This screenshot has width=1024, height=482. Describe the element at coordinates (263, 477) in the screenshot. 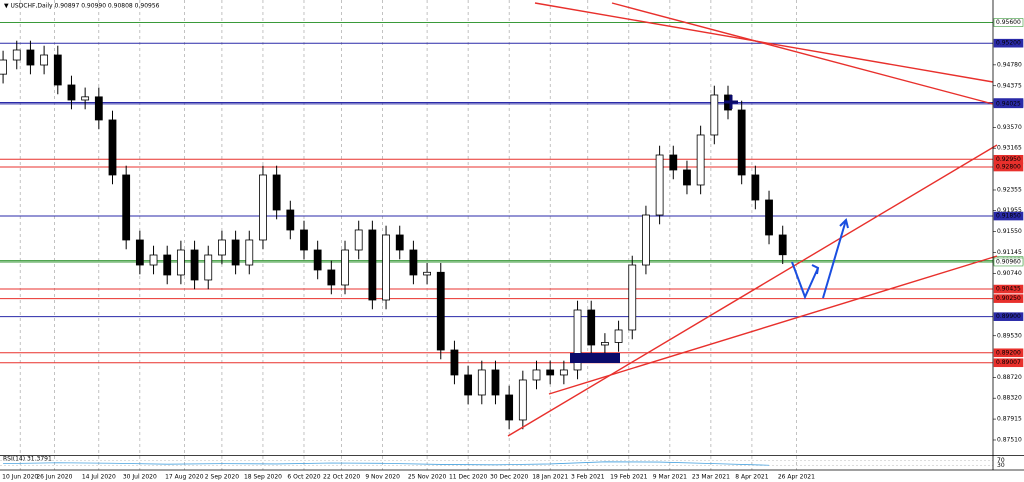

I see `x-tick-label: 18 Sep 2020` at that location.